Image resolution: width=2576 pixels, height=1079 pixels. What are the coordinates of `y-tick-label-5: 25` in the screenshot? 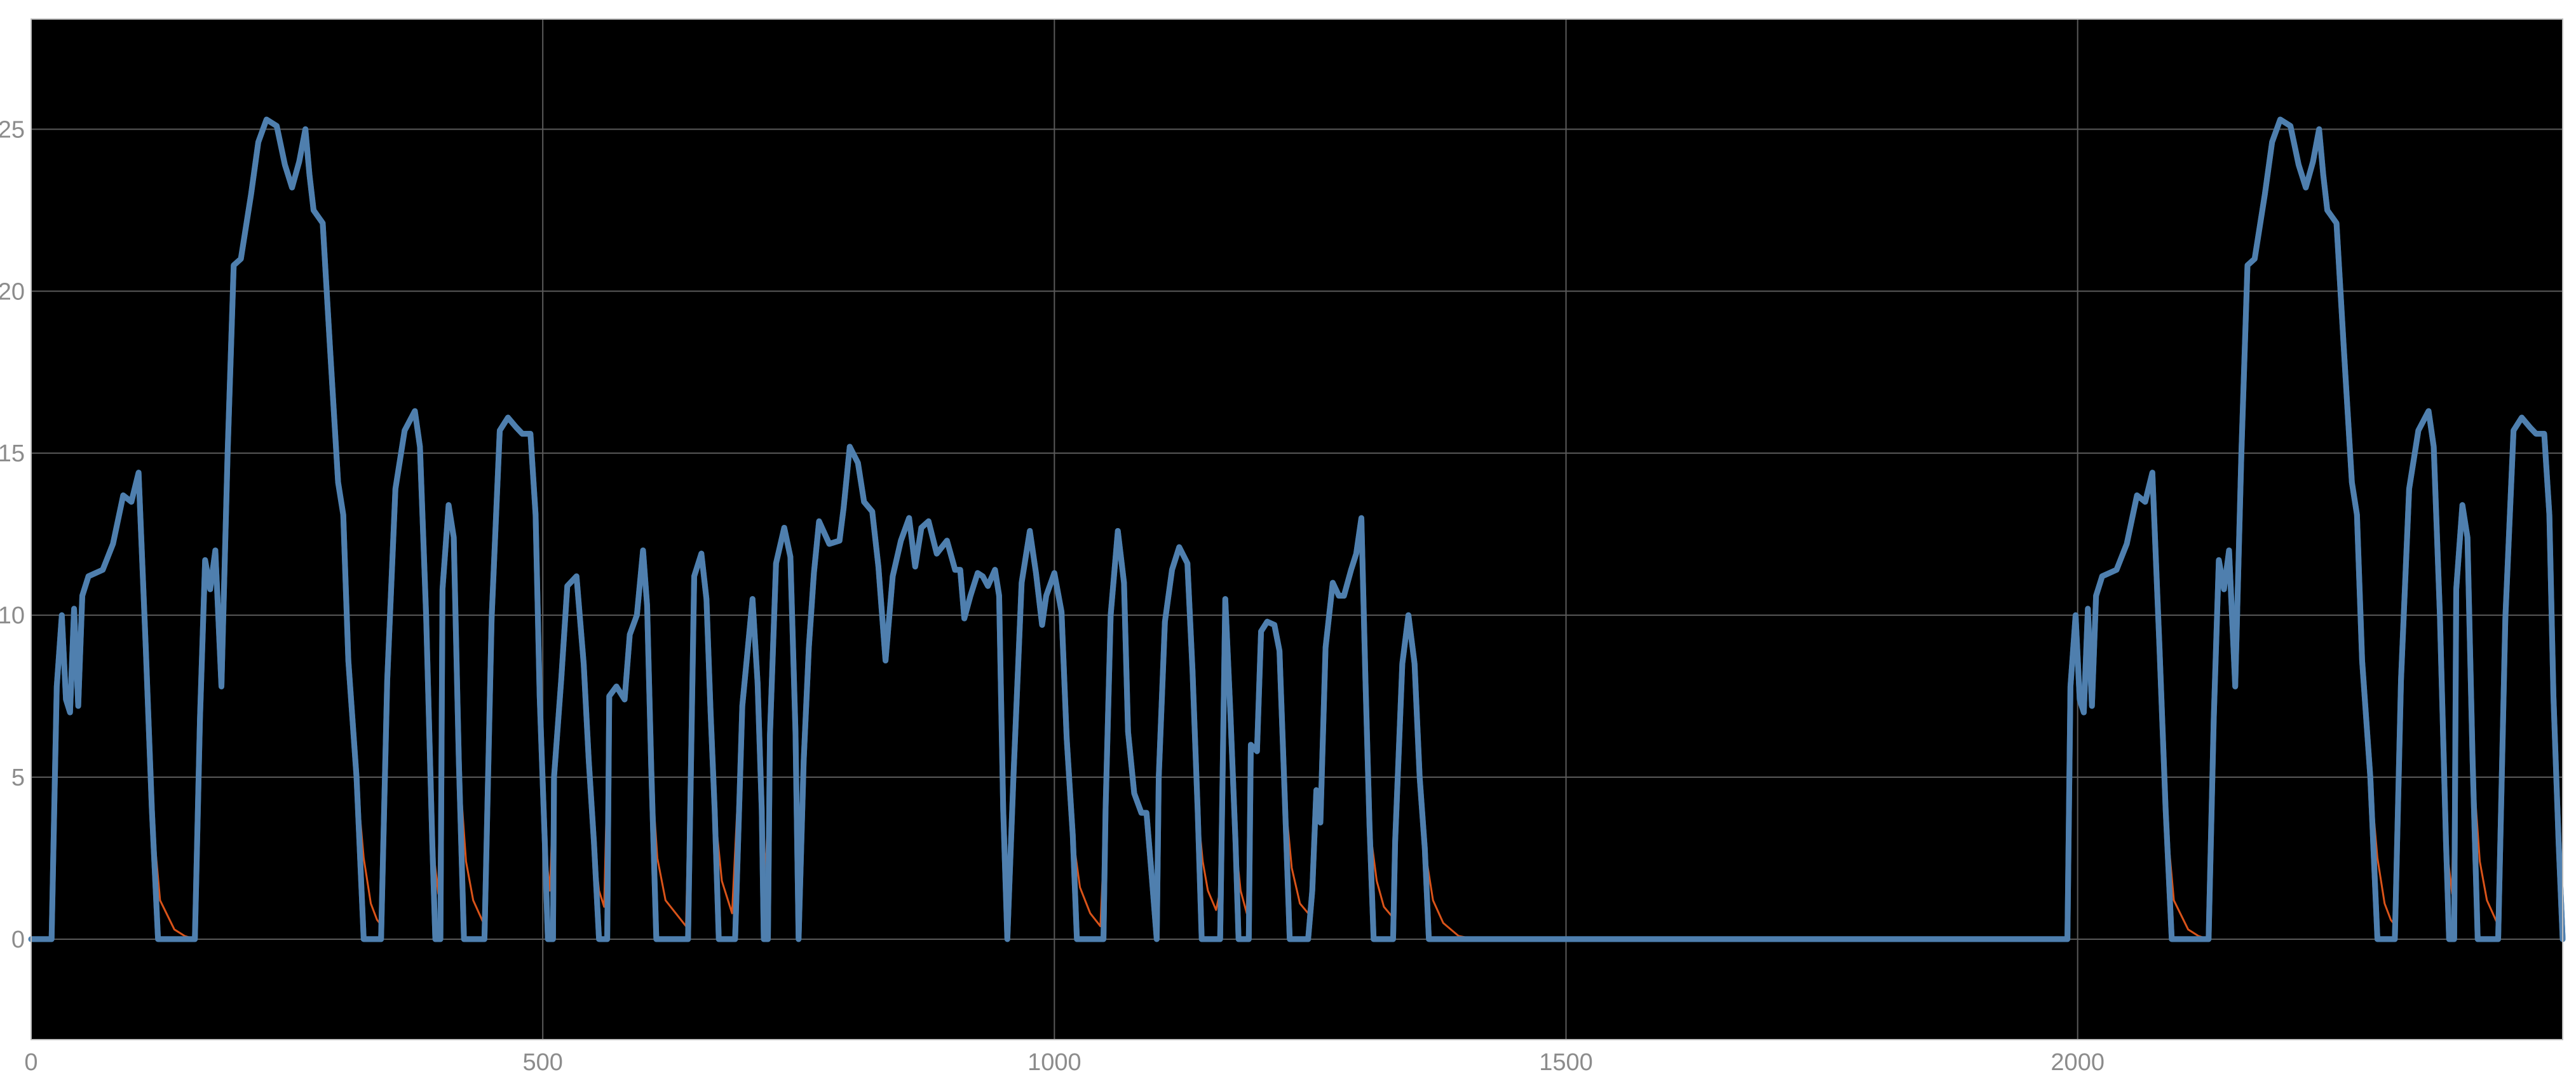 It's located at (12, 129).